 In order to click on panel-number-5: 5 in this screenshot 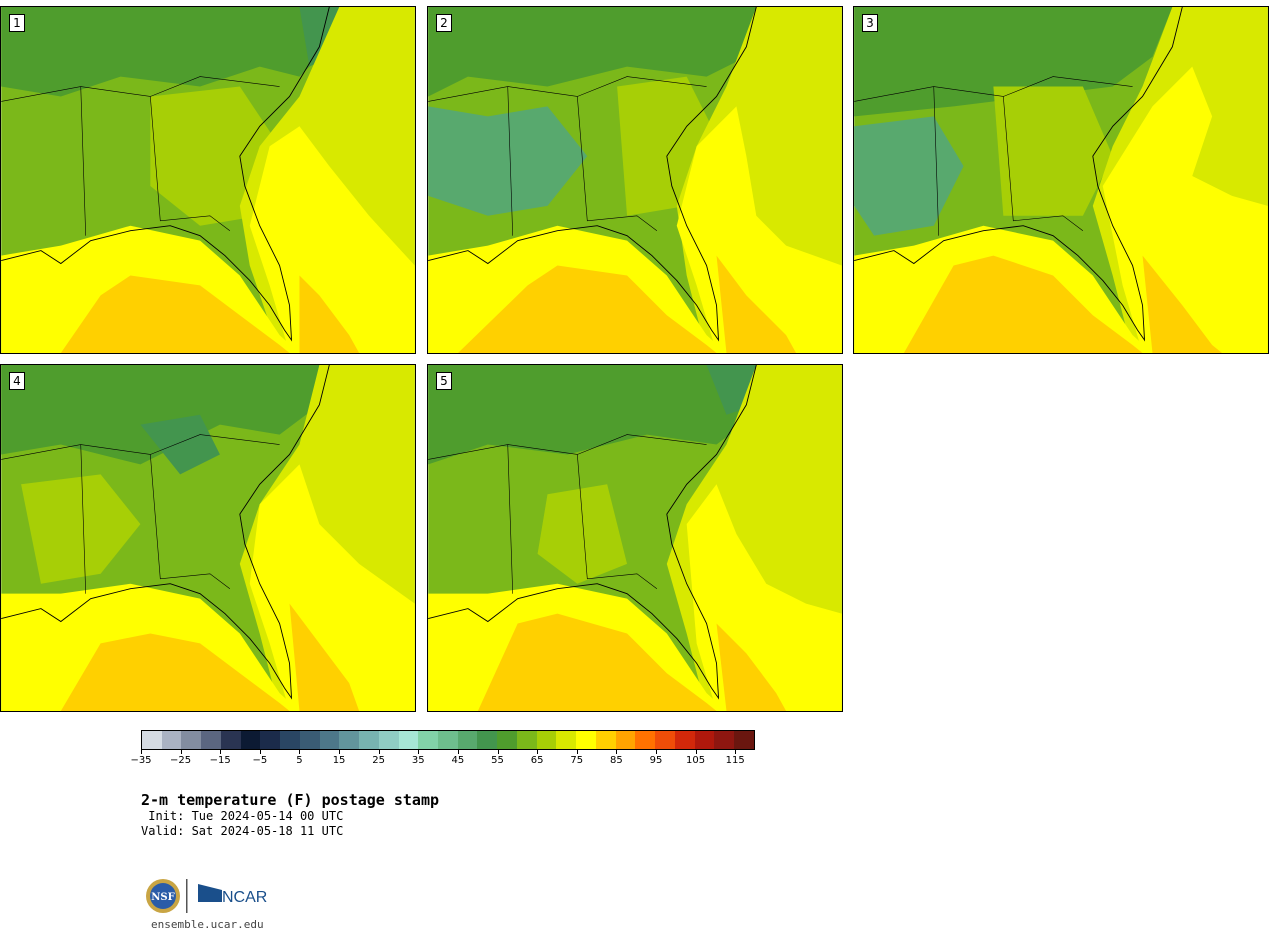, I will do `click(444, 381)`.